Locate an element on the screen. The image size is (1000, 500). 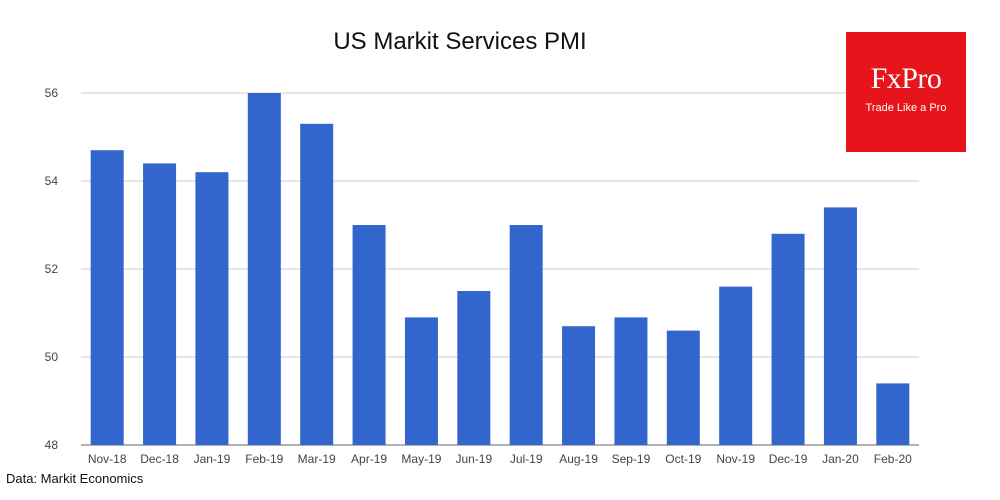
x-tick-label: Jul-19 is located at coordinates (526, 459).